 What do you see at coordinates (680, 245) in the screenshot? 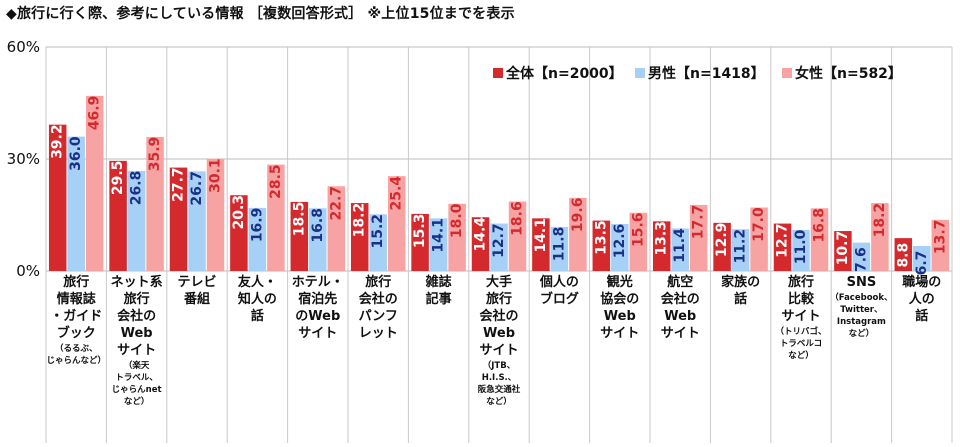
I see `value-label: 11.4` at bounding box center [680, 245].